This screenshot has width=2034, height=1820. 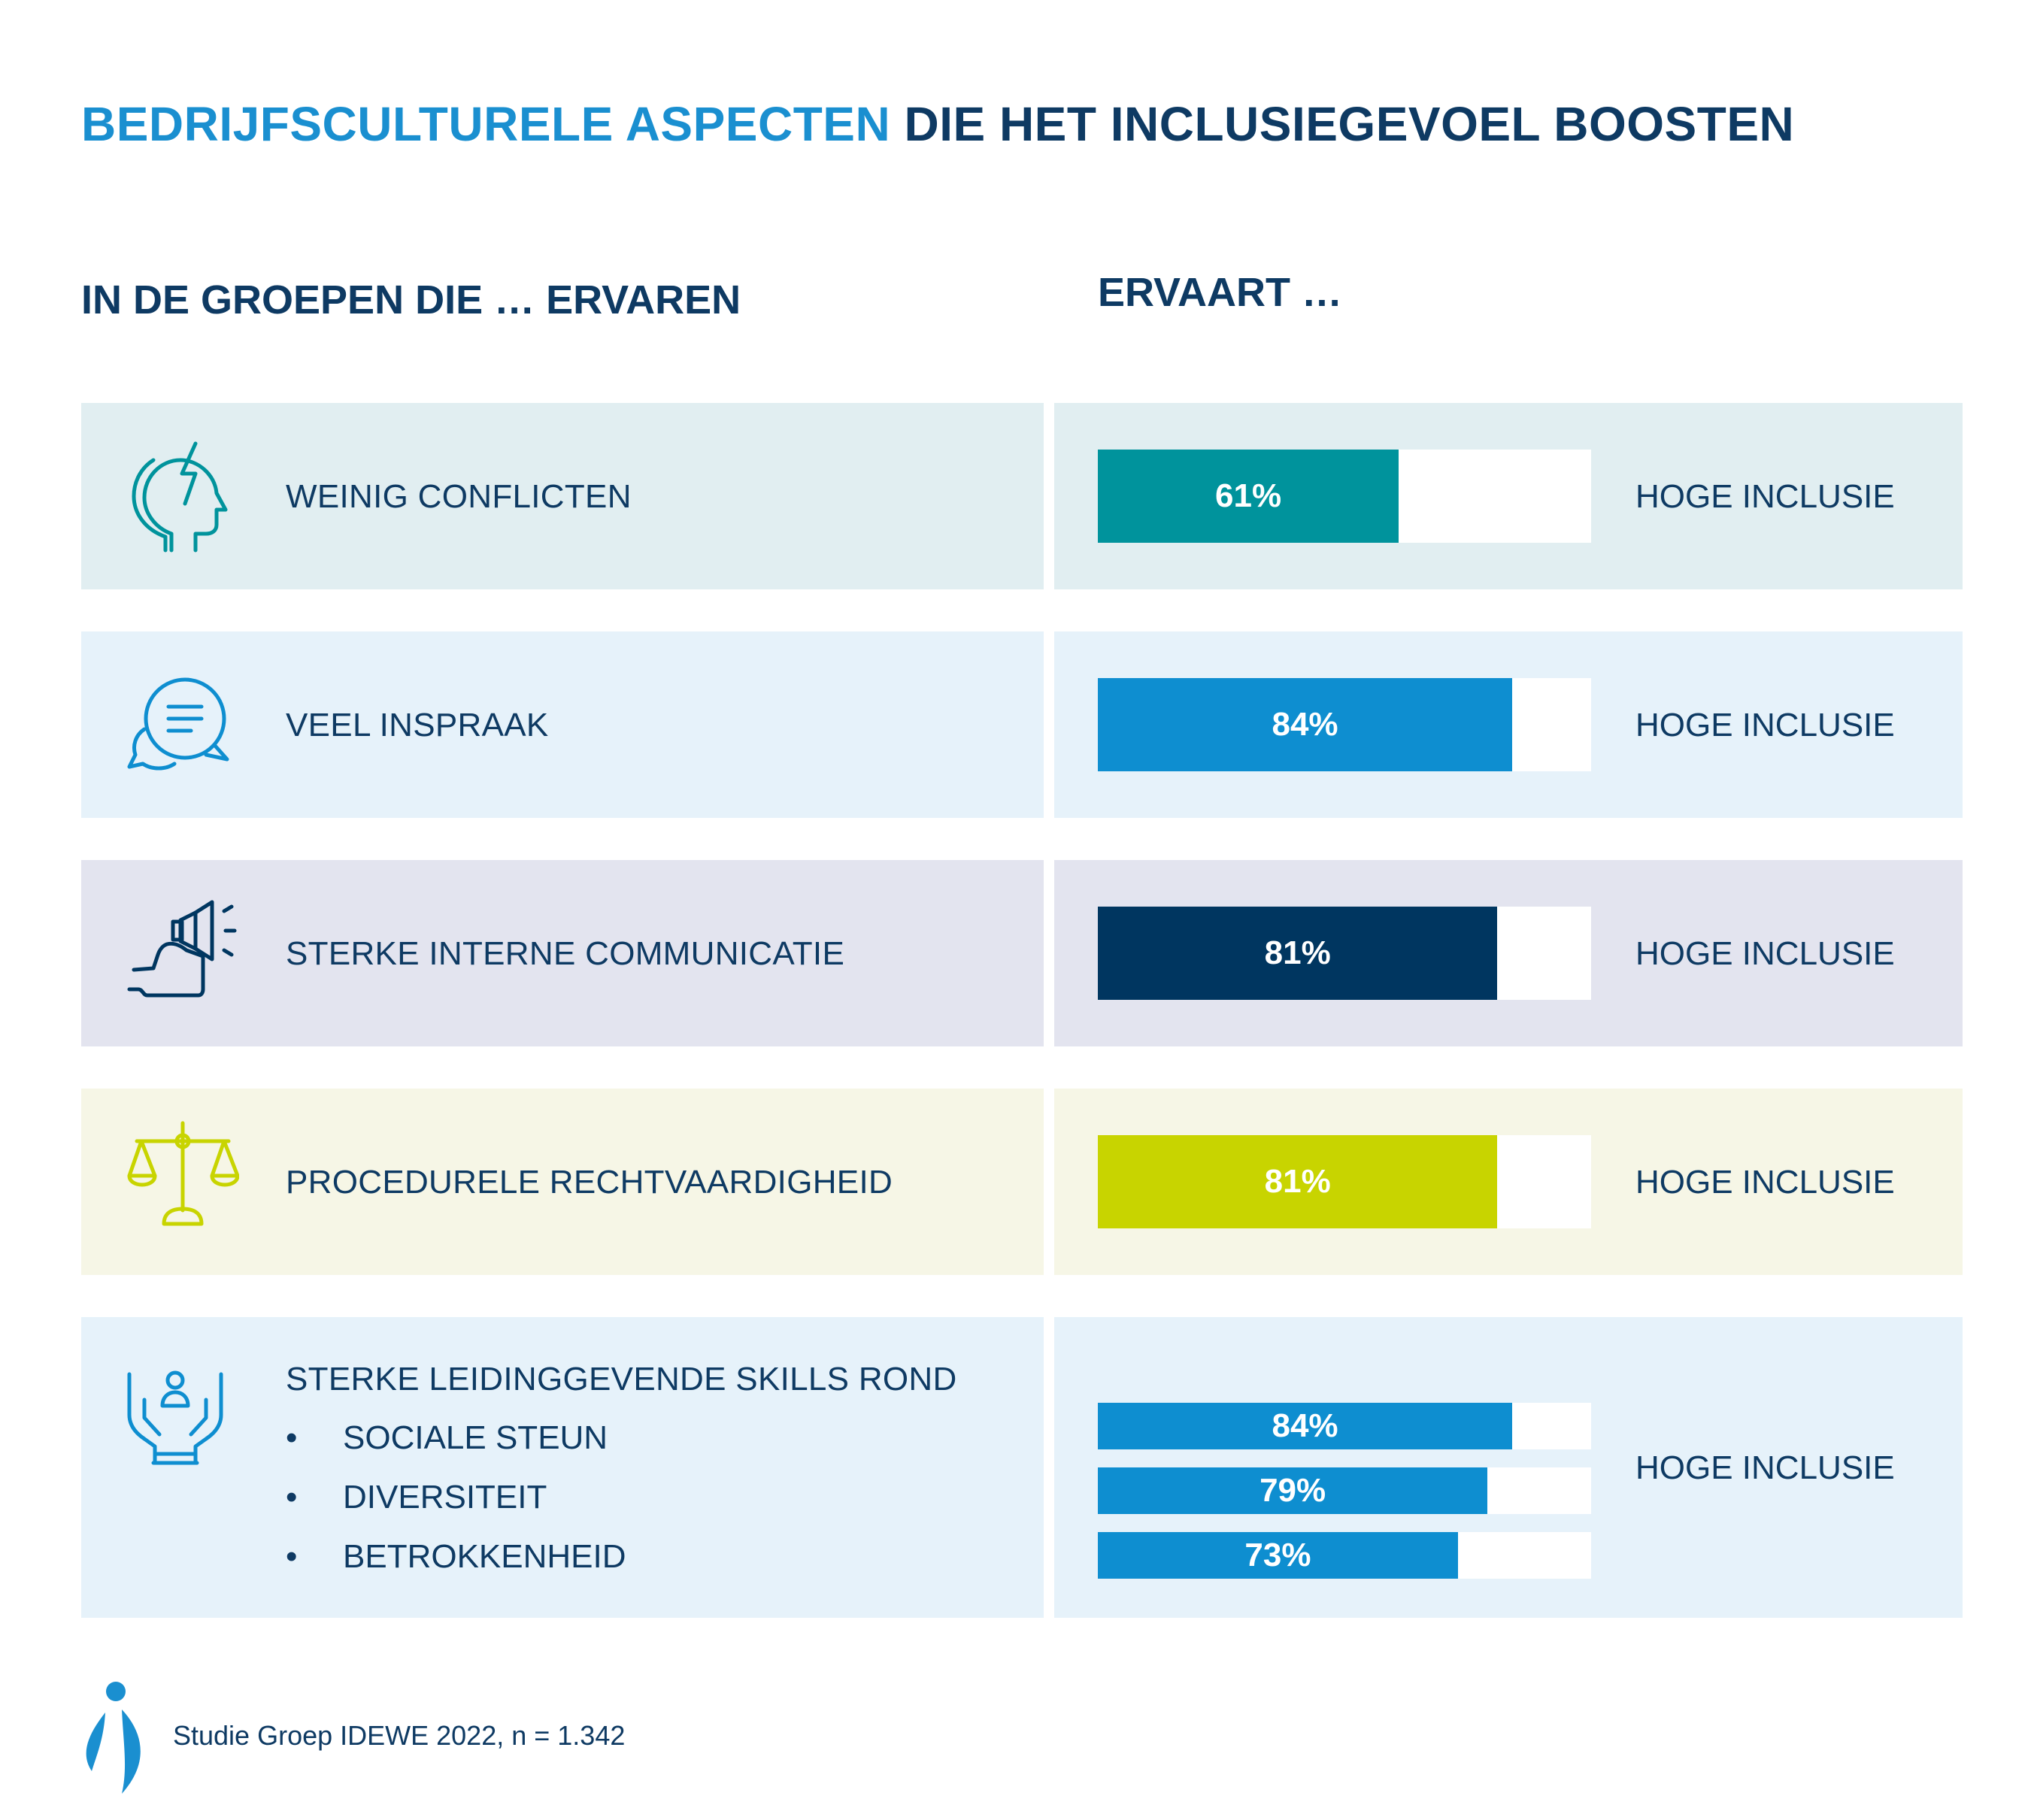 I want to click on row-left-panel: WEINIG CONFLICTEN, so click(x=562, y=496).